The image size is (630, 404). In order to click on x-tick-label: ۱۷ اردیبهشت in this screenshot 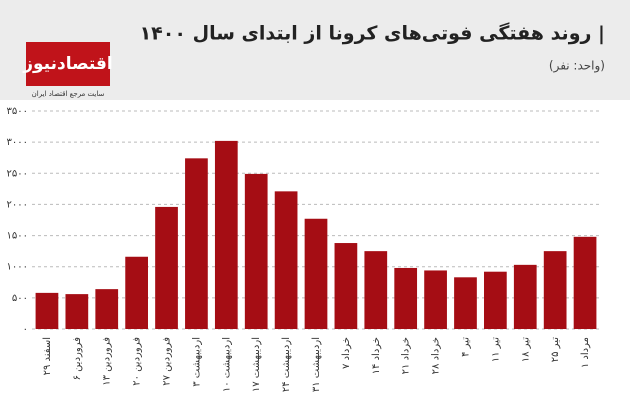, I will do `click(256, 364)`.